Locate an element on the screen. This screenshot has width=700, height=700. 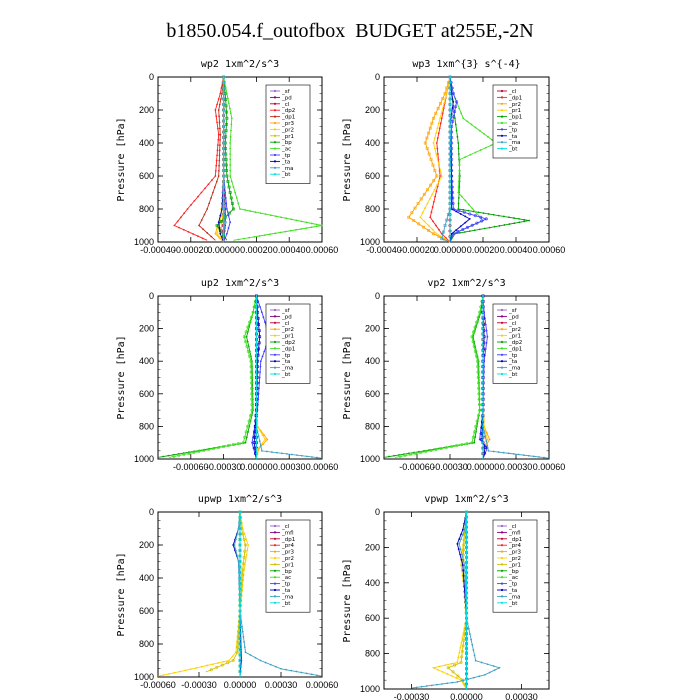
y-tick-label: 400 is located at coordinates (372, 143).